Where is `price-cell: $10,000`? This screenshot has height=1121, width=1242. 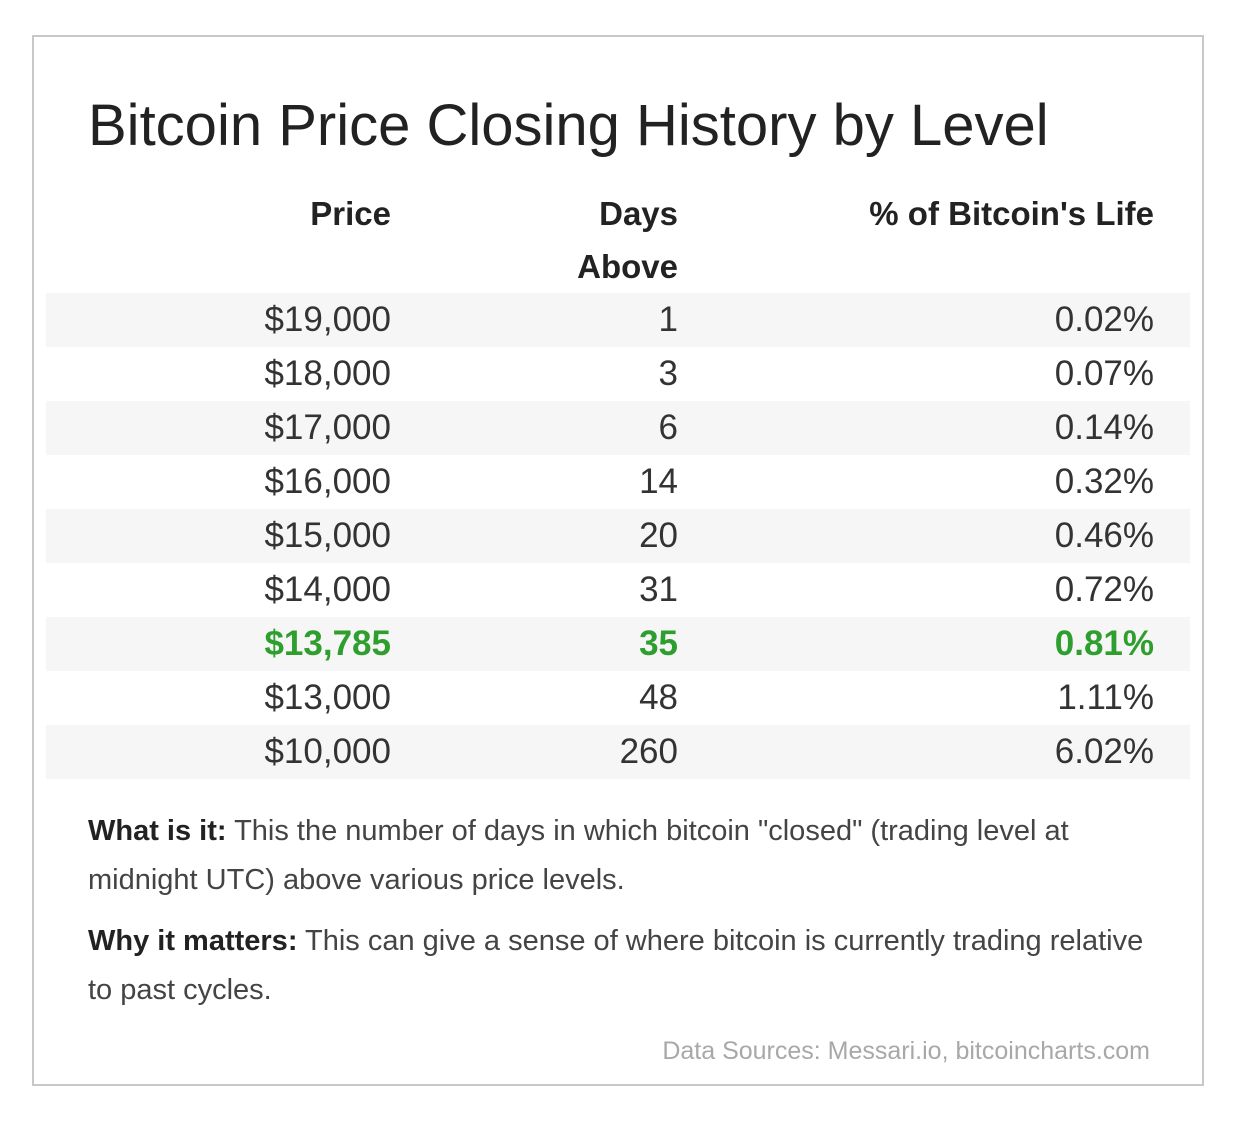 price-cell: $10,000 is located at coordinates (327, 751).